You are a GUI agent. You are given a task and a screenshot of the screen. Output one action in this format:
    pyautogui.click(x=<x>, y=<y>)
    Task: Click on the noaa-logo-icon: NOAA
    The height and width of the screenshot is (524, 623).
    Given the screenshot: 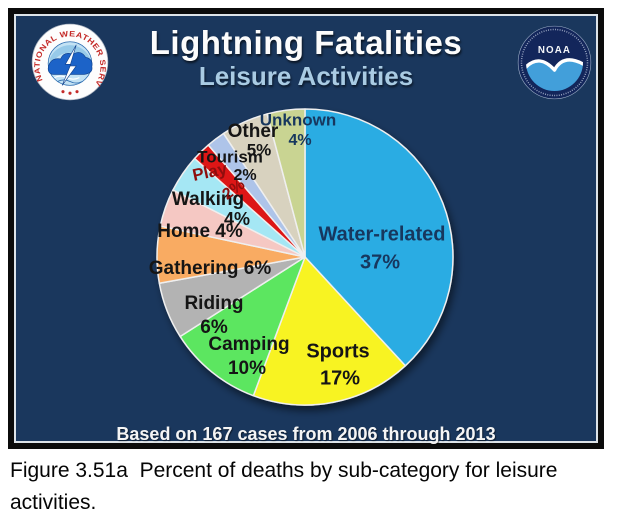 What is the action you would take?
    pyautogui.click(x=554, y=62)
    